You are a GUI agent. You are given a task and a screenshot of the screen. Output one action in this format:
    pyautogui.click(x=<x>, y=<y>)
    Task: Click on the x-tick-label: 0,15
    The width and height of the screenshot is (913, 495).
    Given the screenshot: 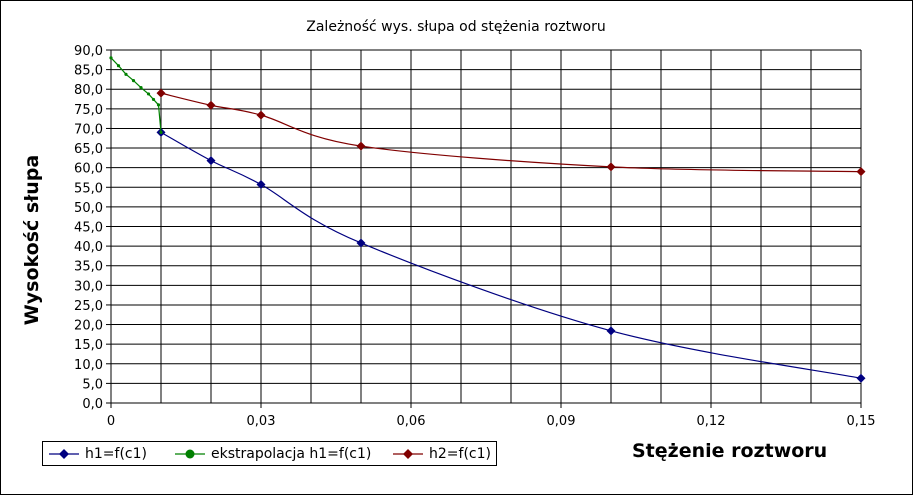 What is the action you would take?
    pyautogui.click(x=861, y=421)
    